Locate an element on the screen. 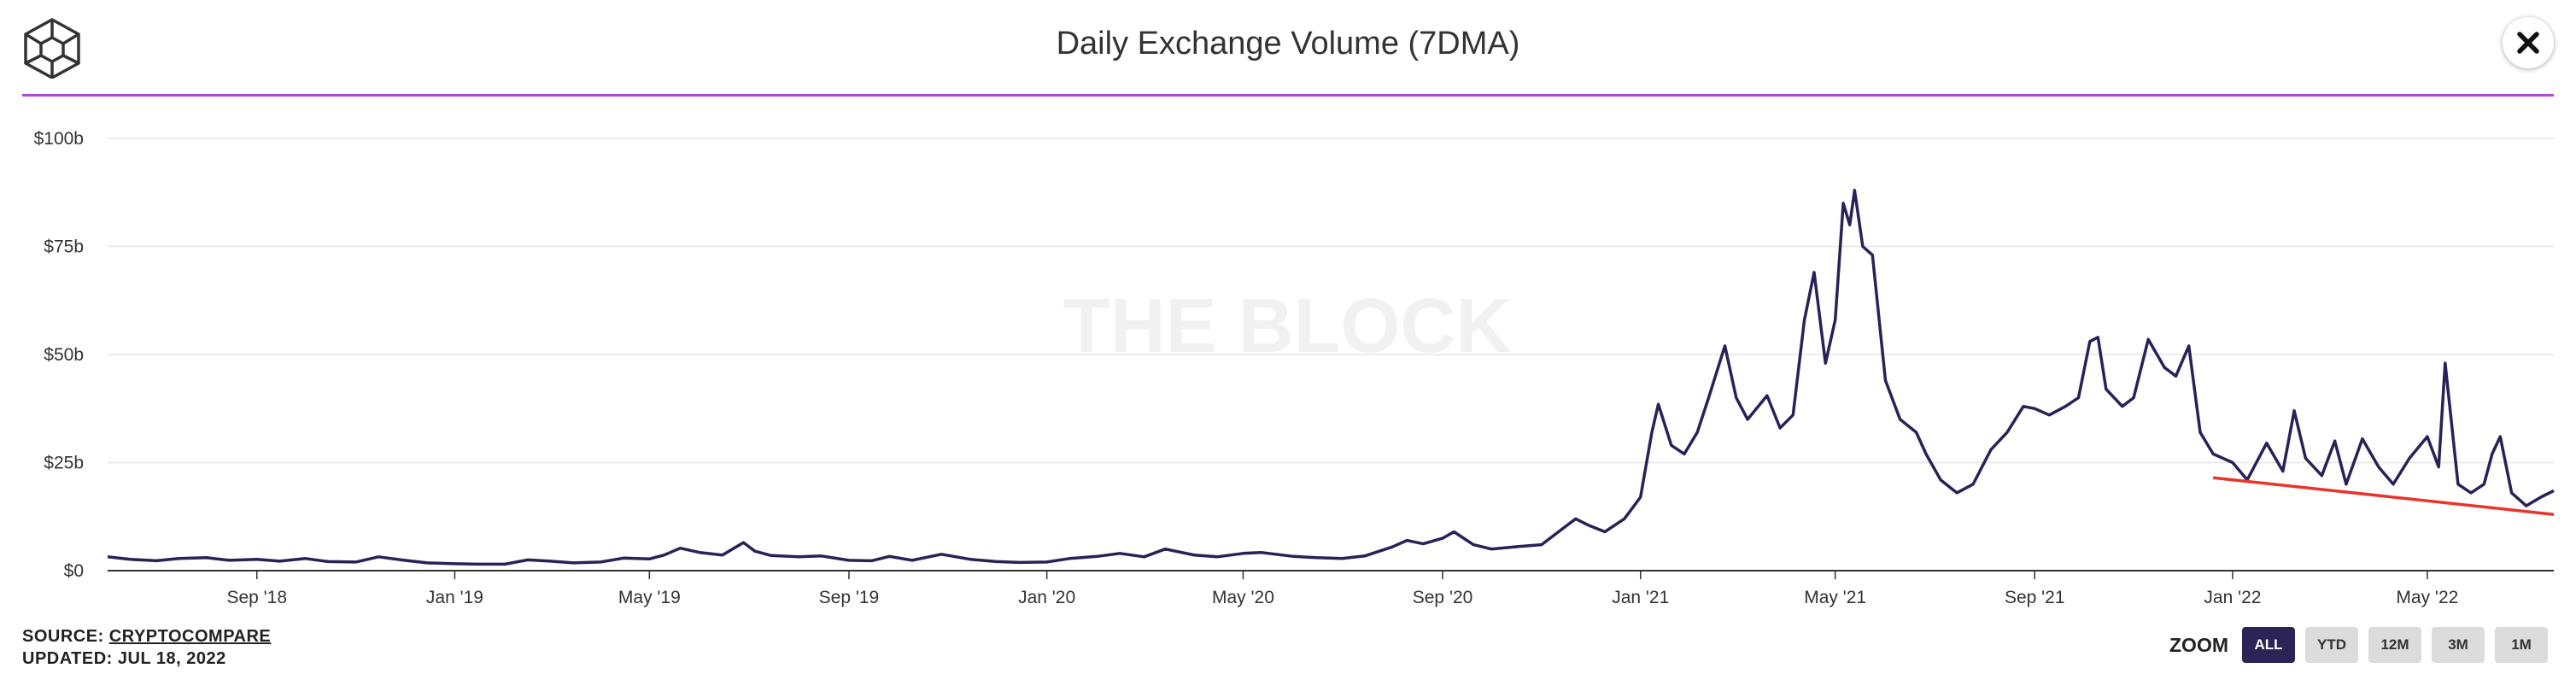  y-tick-label: $75b is located at coordinates (64, 247).